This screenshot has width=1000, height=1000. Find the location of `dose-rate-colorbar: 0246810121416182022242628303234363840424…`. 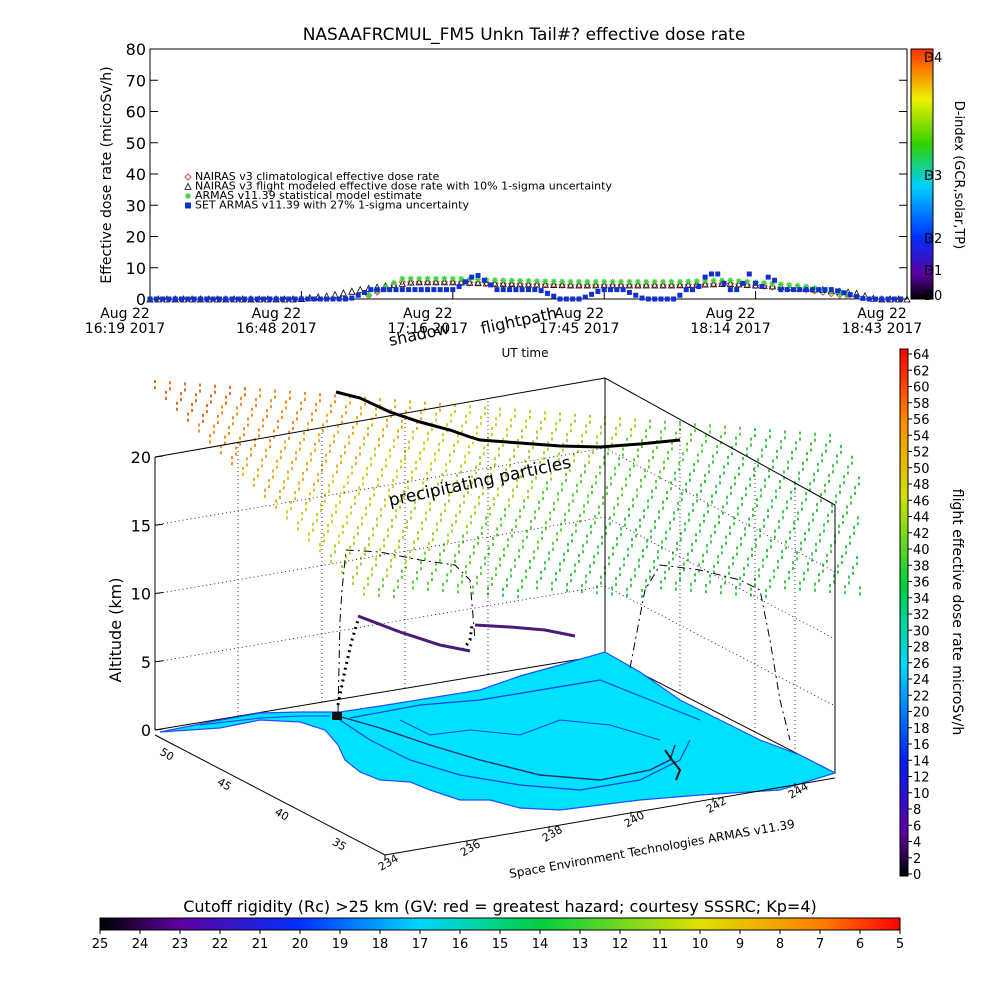

dose-rate-colorbar: 0246810121416182022242628303234363840424… is located at coordinates (932, 615).